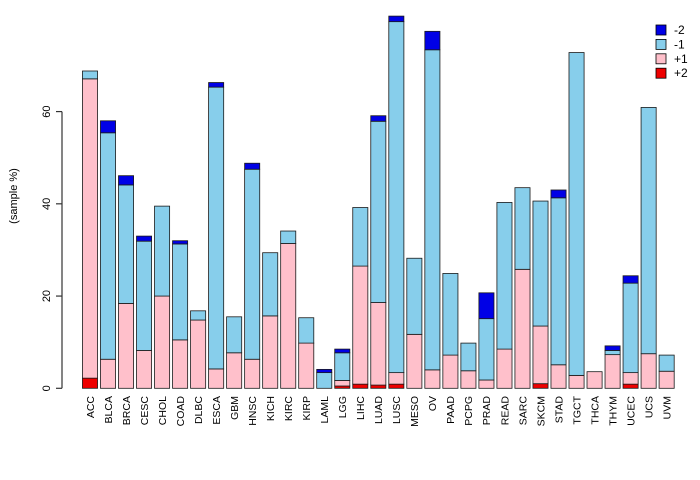  What do you see at coordinates (450, 314) in the screenshot?
I see `bar-segment-PAAD-minus1` at bounding box center [450, 314].